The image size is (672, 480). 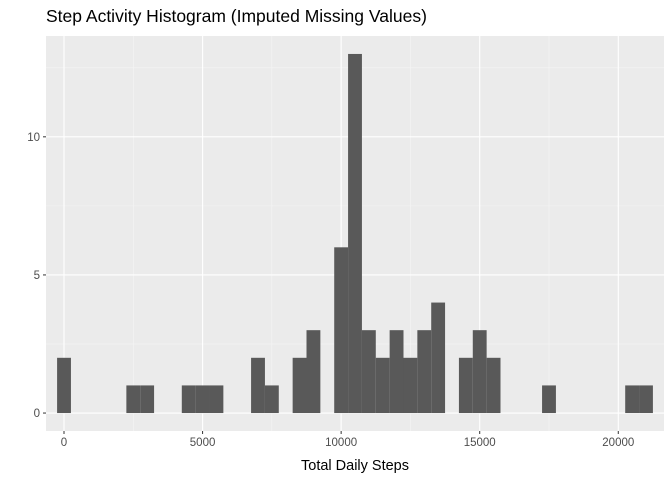 I want to click on x-tick-label: 20000, so click(x=618, y=443).